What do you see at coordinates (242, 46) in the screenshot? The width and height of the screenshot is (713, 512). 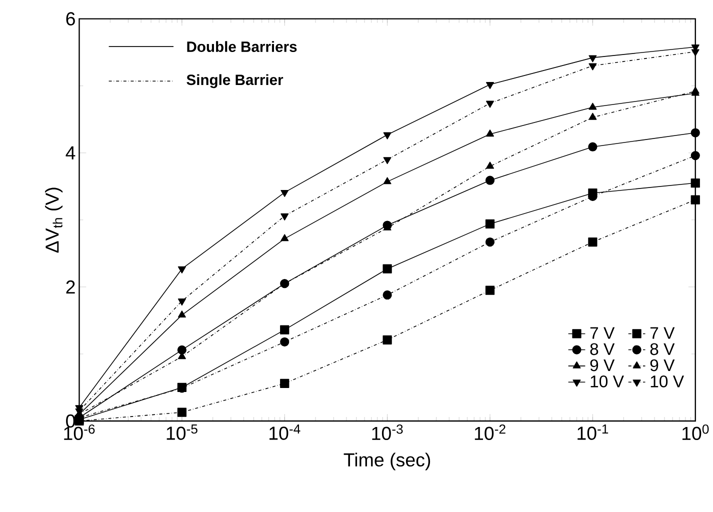 I see `annotation: Double Barriers` at bounding box center [242, 46].